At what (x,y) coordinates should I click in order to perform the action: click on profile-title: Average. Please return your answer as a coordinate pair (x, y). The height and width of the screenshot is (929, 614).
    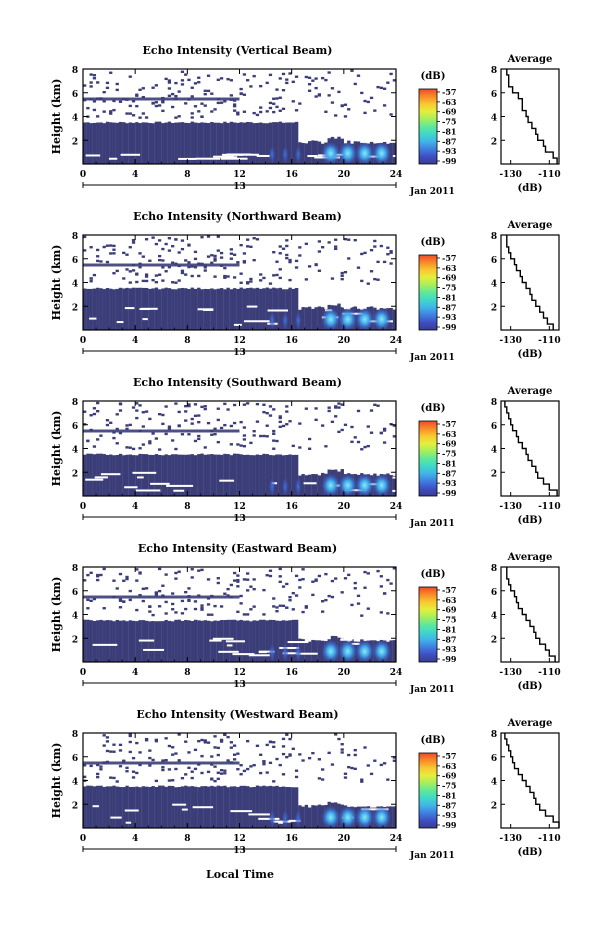
    Looking at the image, I should click on (530, 391).